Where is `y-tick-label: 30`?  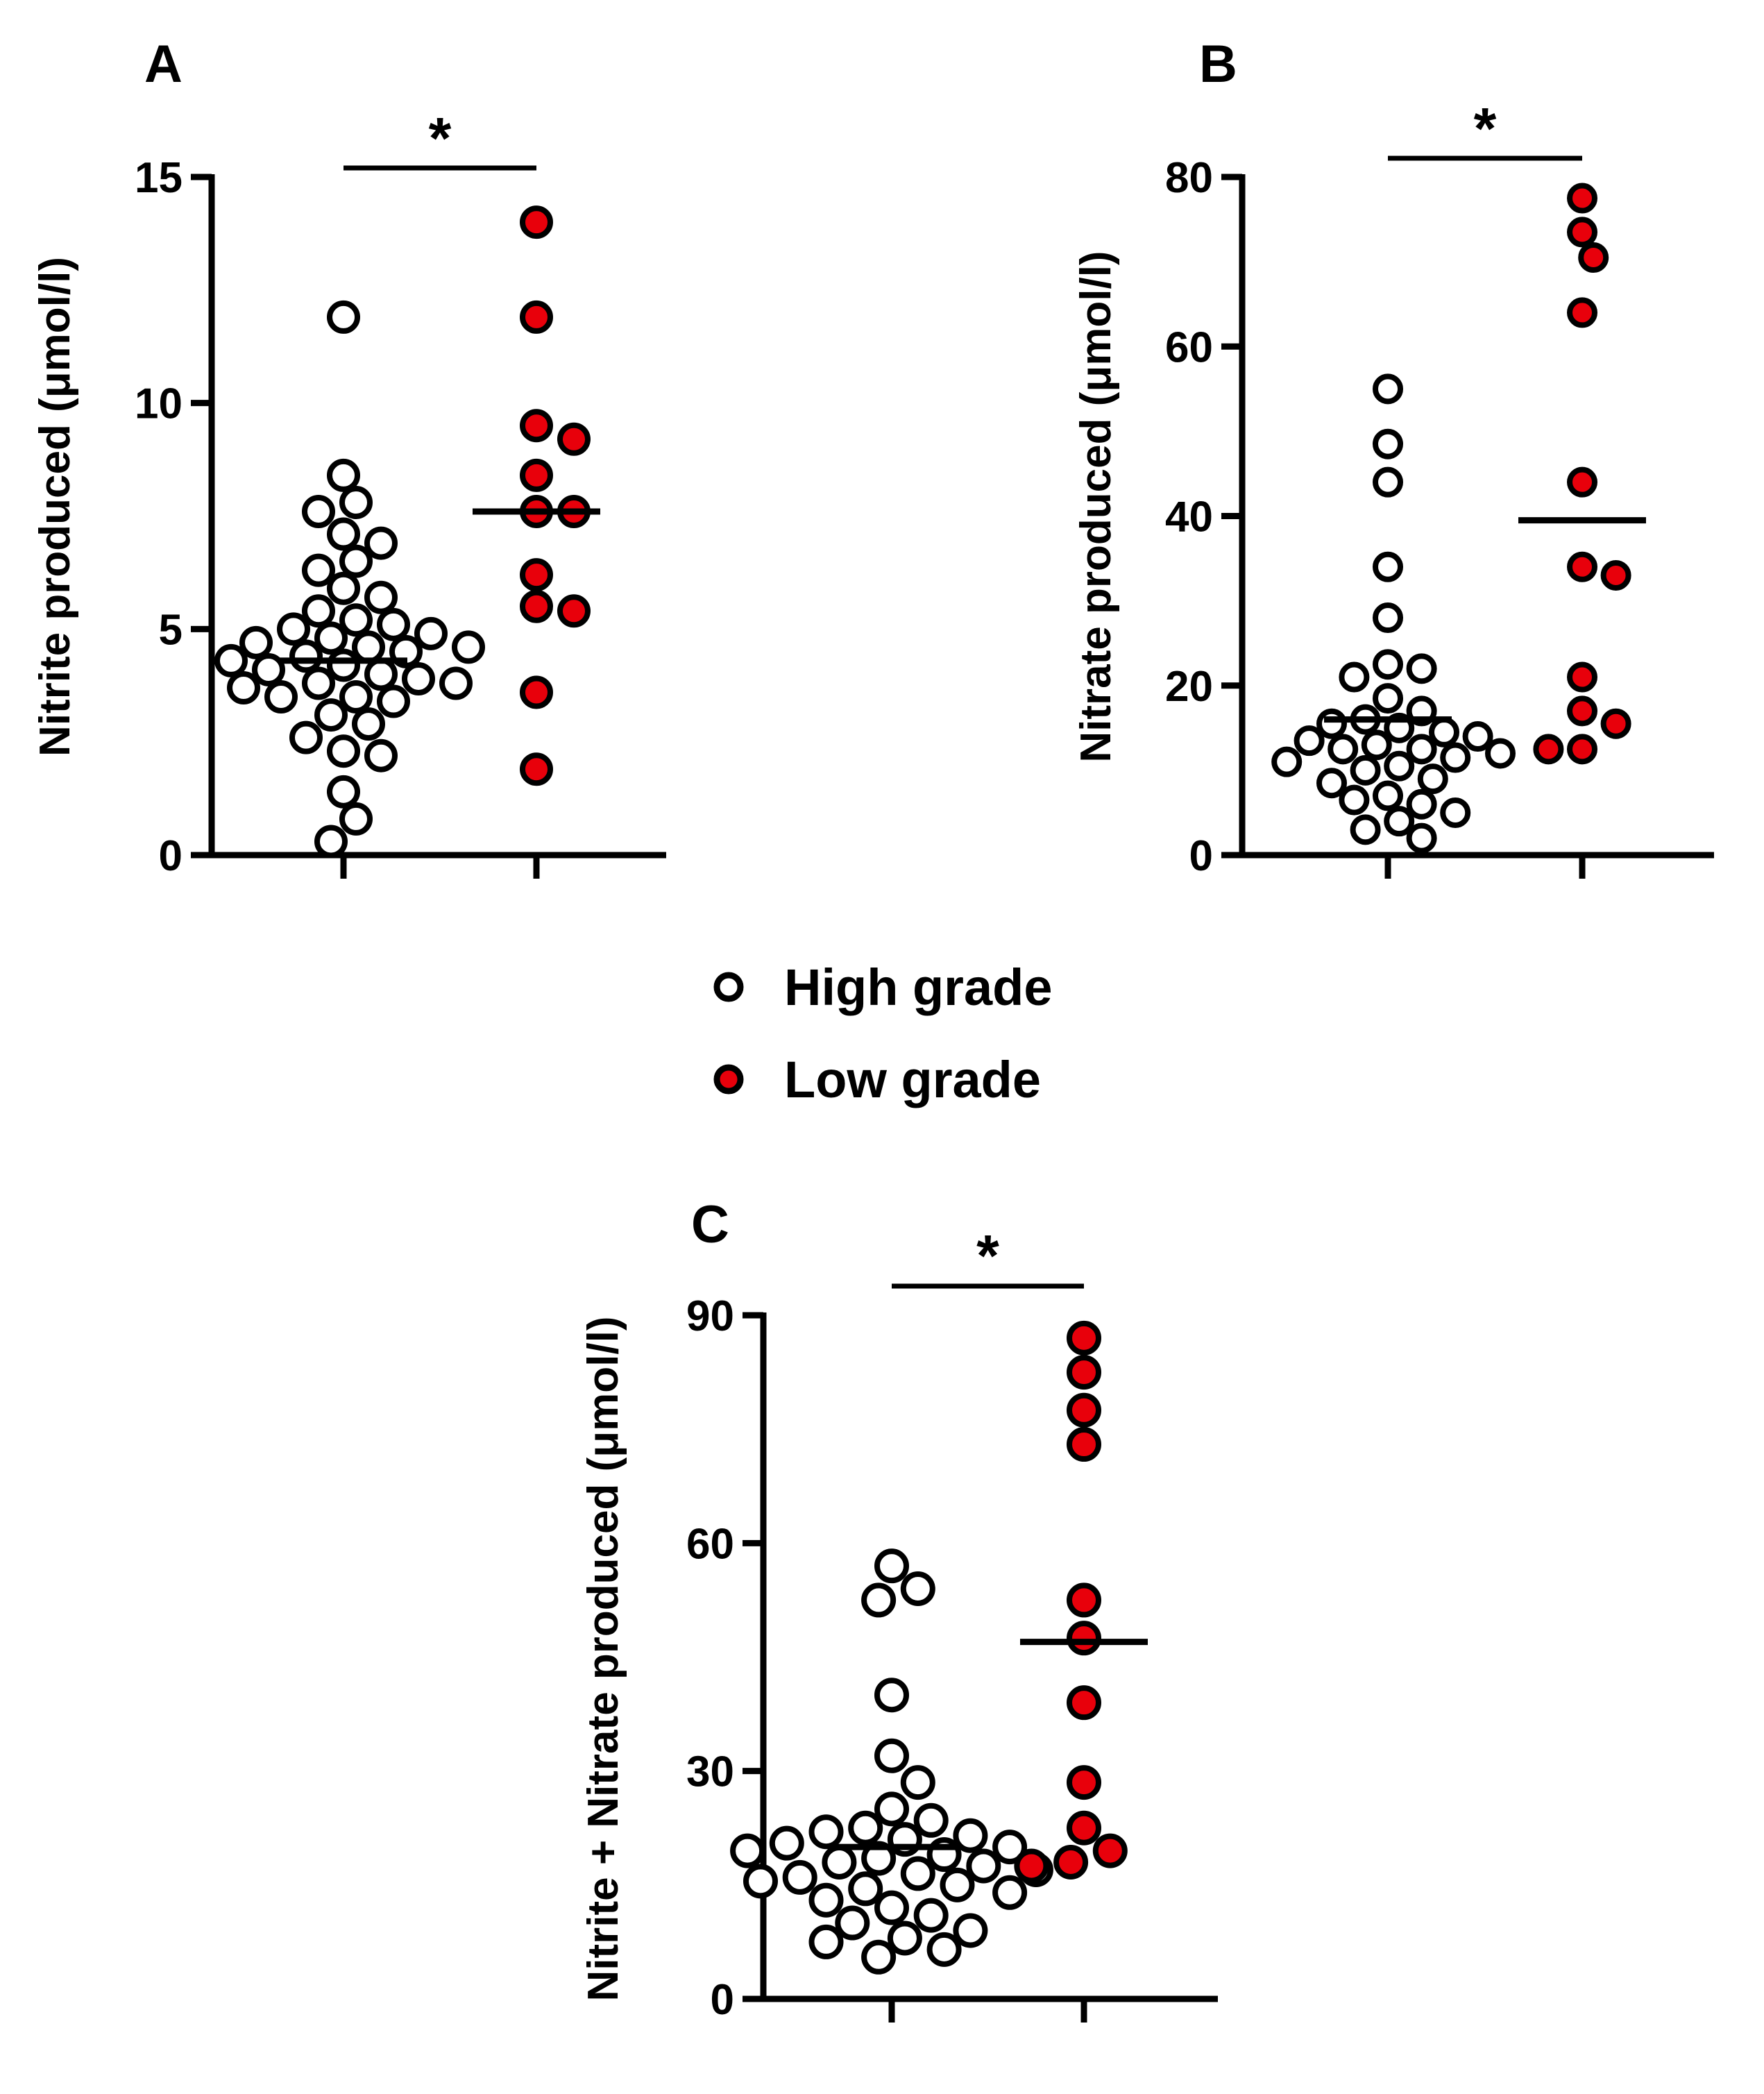
y-tick-label: 30 is located at coordinates (710, 1772).